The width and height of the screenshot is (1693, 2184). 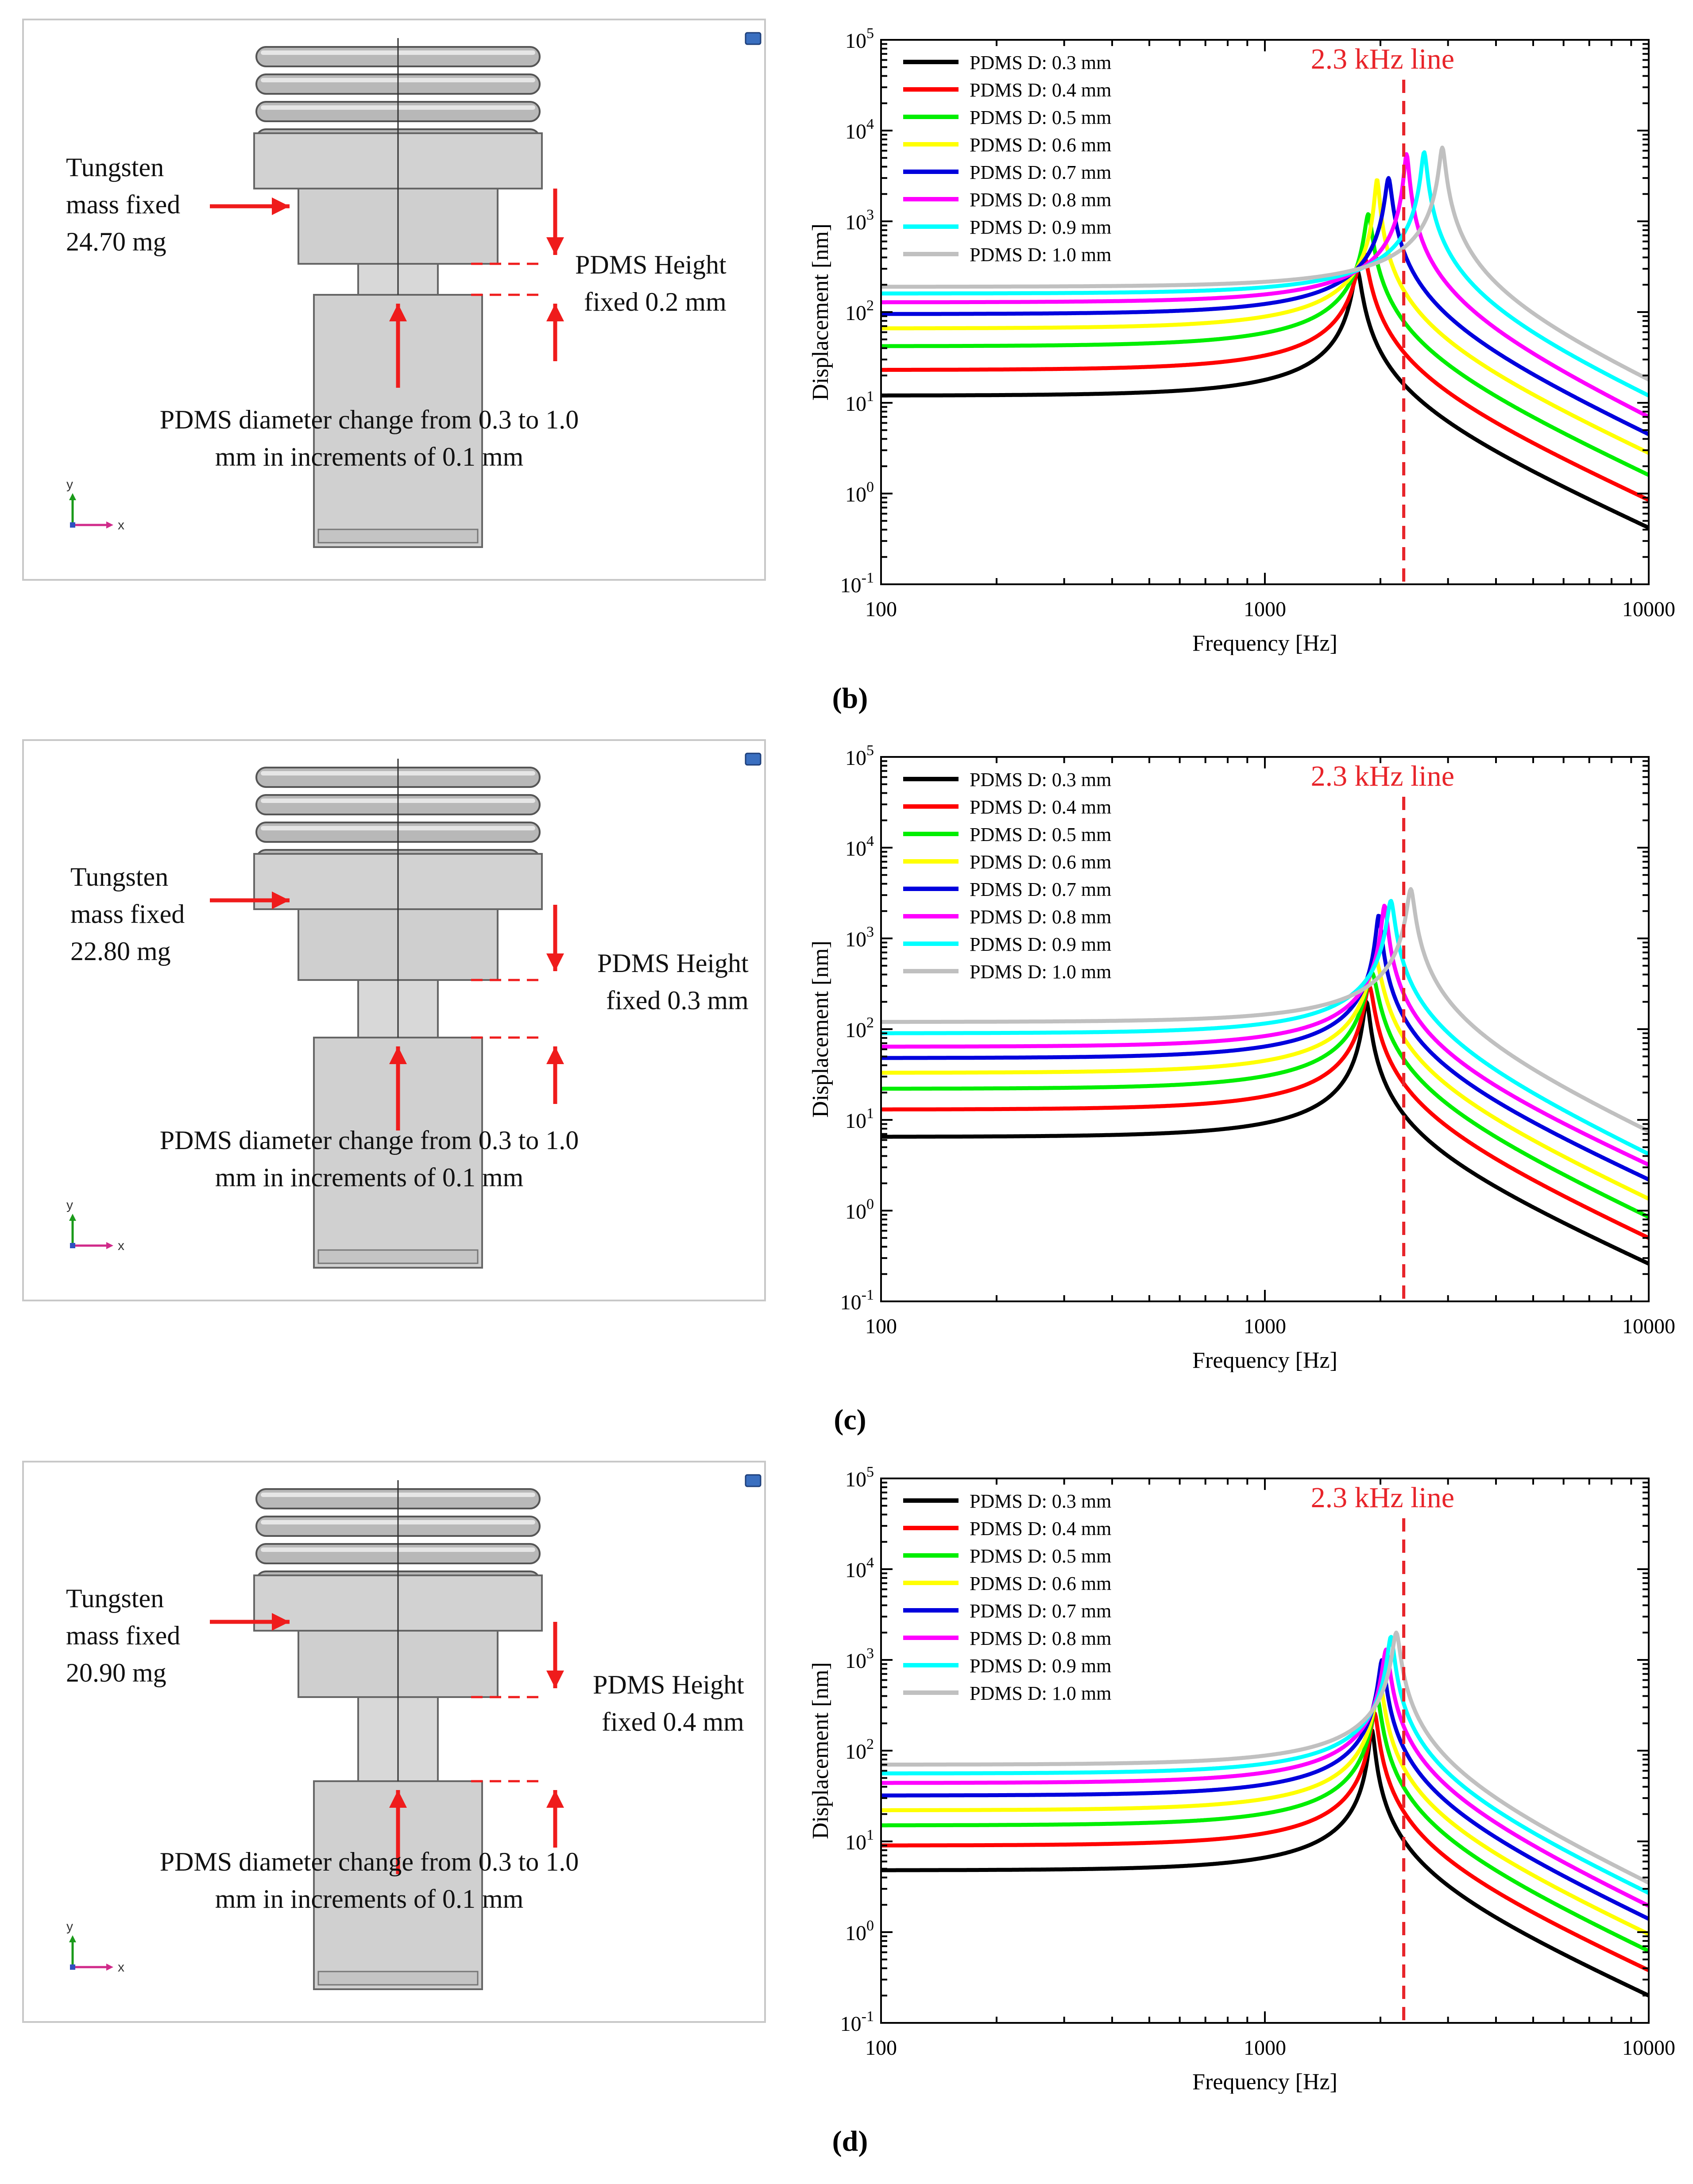 I want to click on x-axis-label: Frequency [Hz], so click(x=1264, y=643).